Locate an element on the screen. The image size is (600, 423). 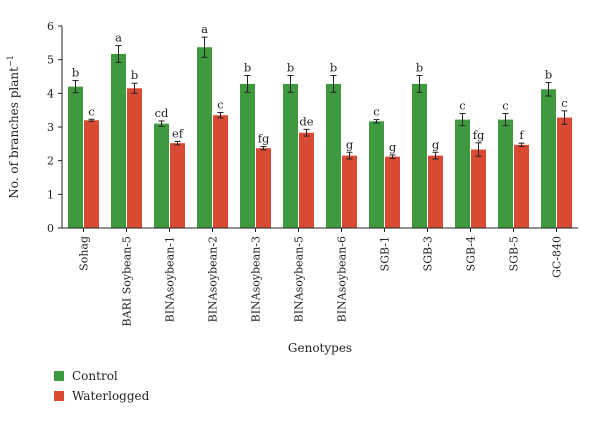
legend-label-waterlogged: Waterlogged is located at coordinates (111, 396).